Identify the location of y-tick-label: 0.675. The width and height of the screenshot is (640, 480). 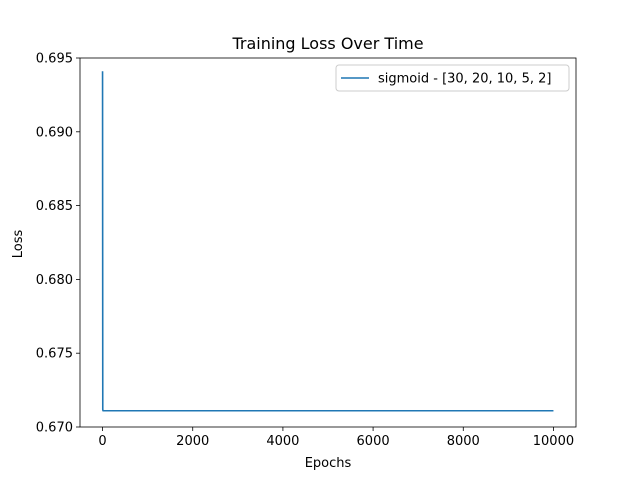
(54, 354).